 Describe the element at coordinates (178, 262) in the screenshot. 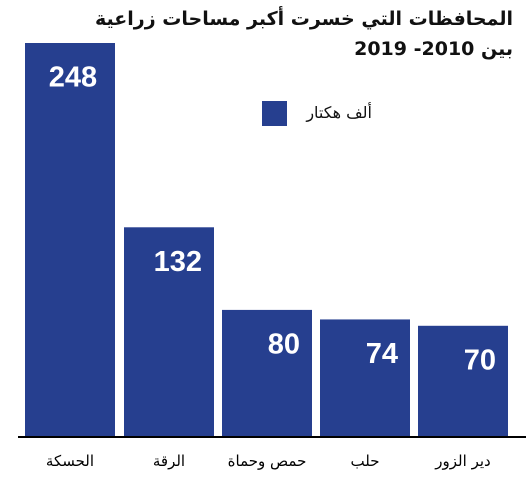

I see `value-label: 132` at that location.